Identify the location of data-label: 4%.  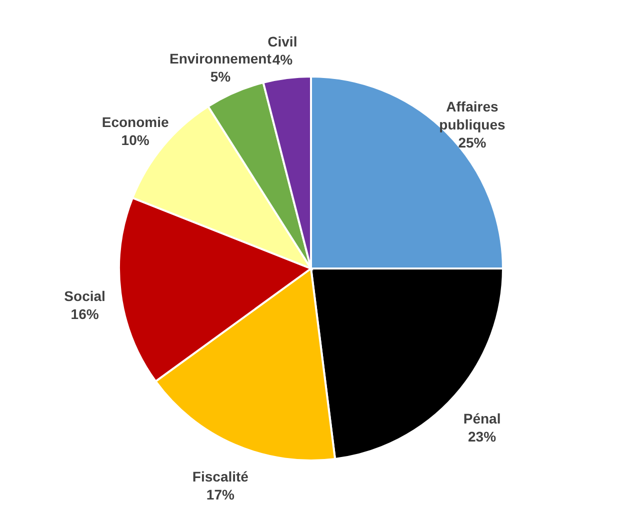
(283, 59).